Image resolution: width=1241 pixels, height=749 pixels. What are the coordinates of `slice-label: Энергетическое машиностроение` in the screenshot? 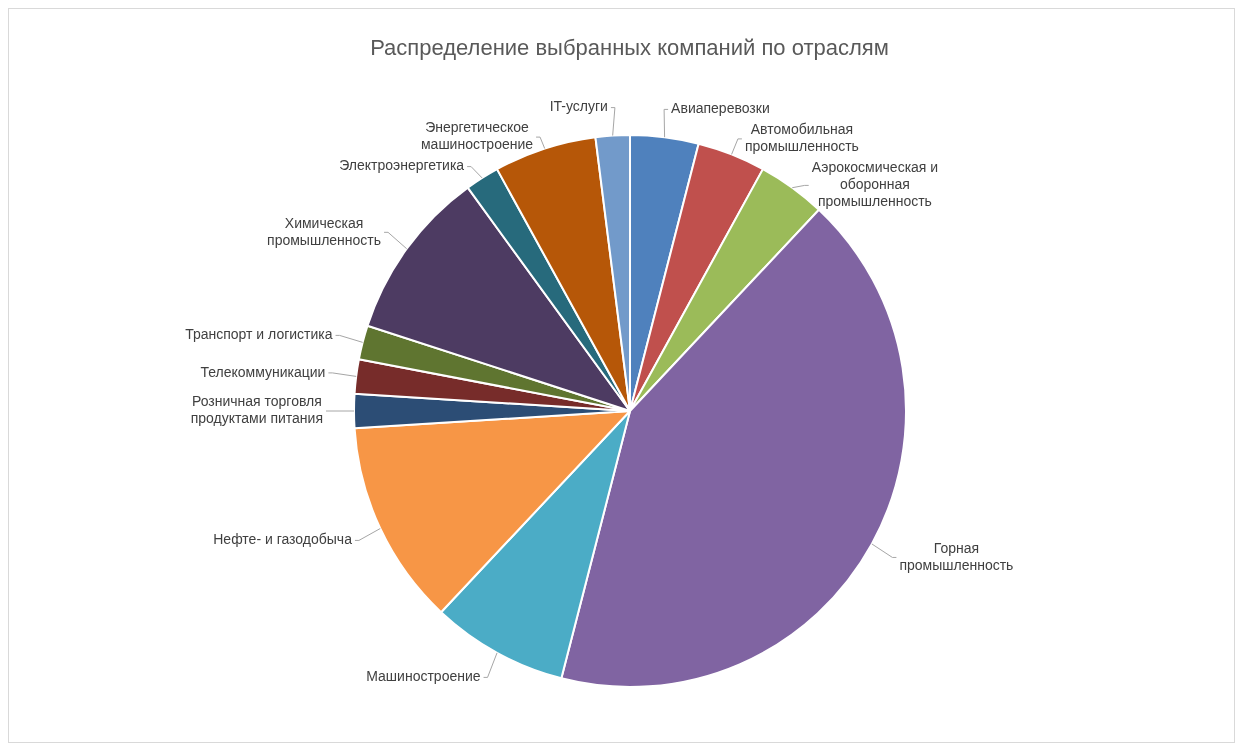 It's located at (477, 136).